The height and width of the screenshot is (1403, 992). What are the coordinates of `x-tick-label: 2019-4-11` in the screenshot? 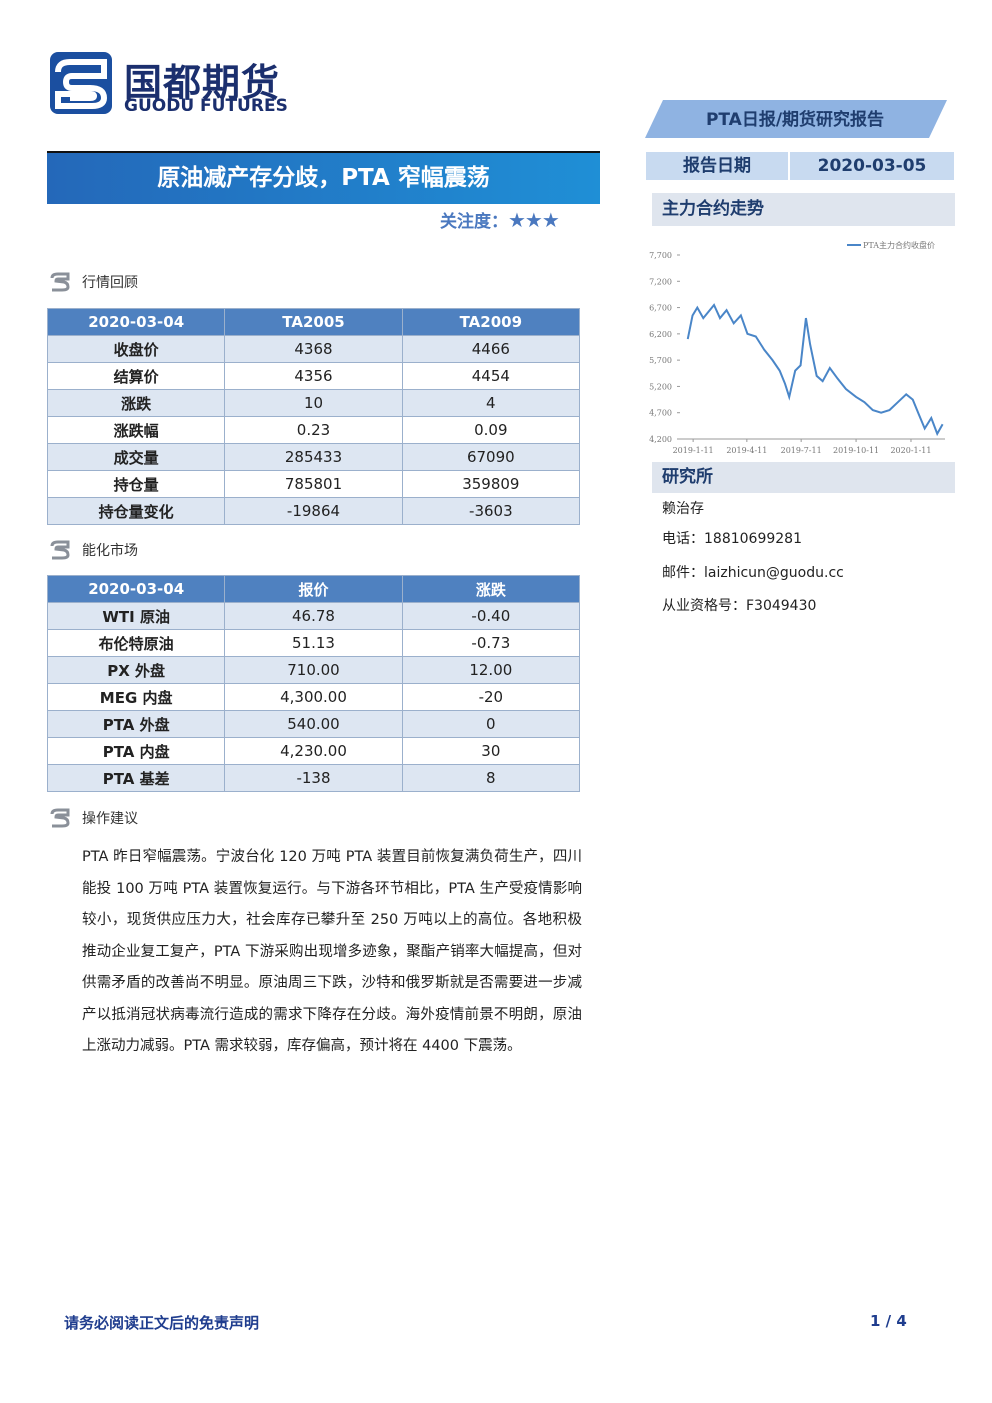 It's located at (746, 450).